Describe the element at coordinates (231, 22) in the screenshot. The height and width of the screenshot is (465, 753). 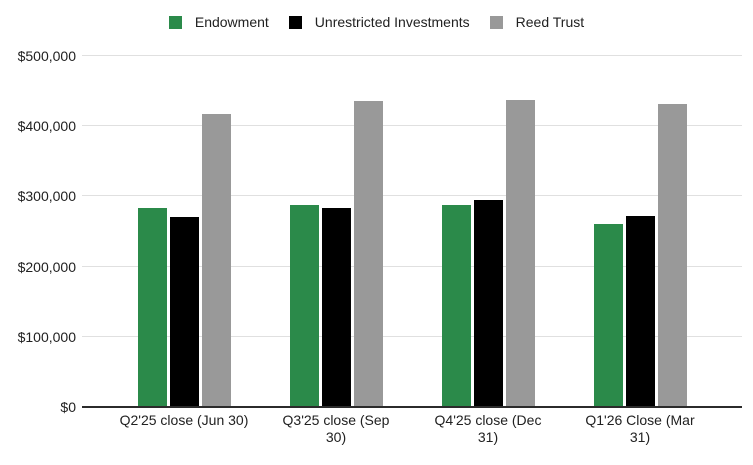
I see `legend-label: Endowment` at that location.